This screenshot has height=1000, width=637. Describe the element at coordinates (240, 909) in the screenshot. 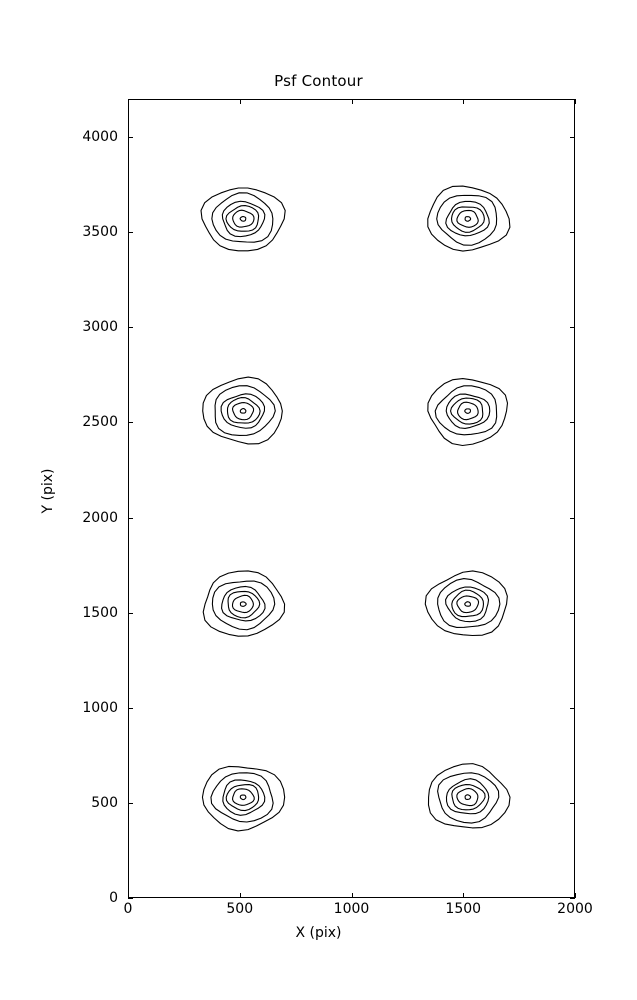

I see `x-tick-label: 500` at that location.